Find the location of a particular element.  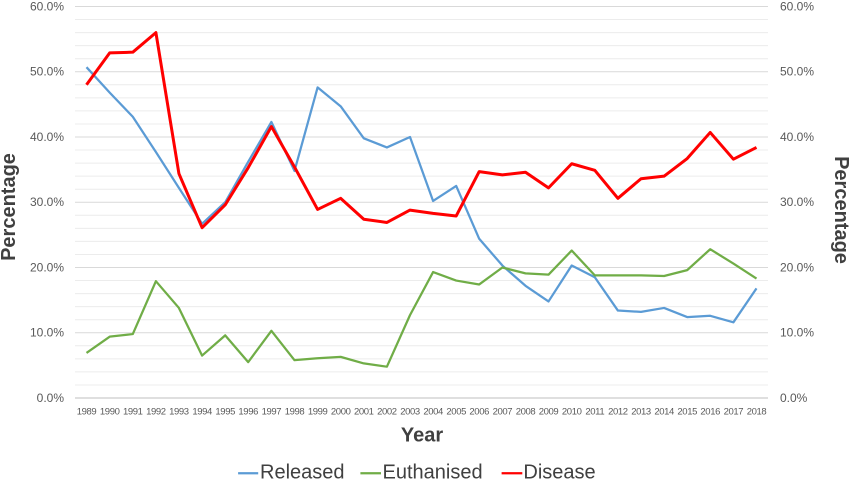

svg-text: 2000 is located at coordinates (341, 412).